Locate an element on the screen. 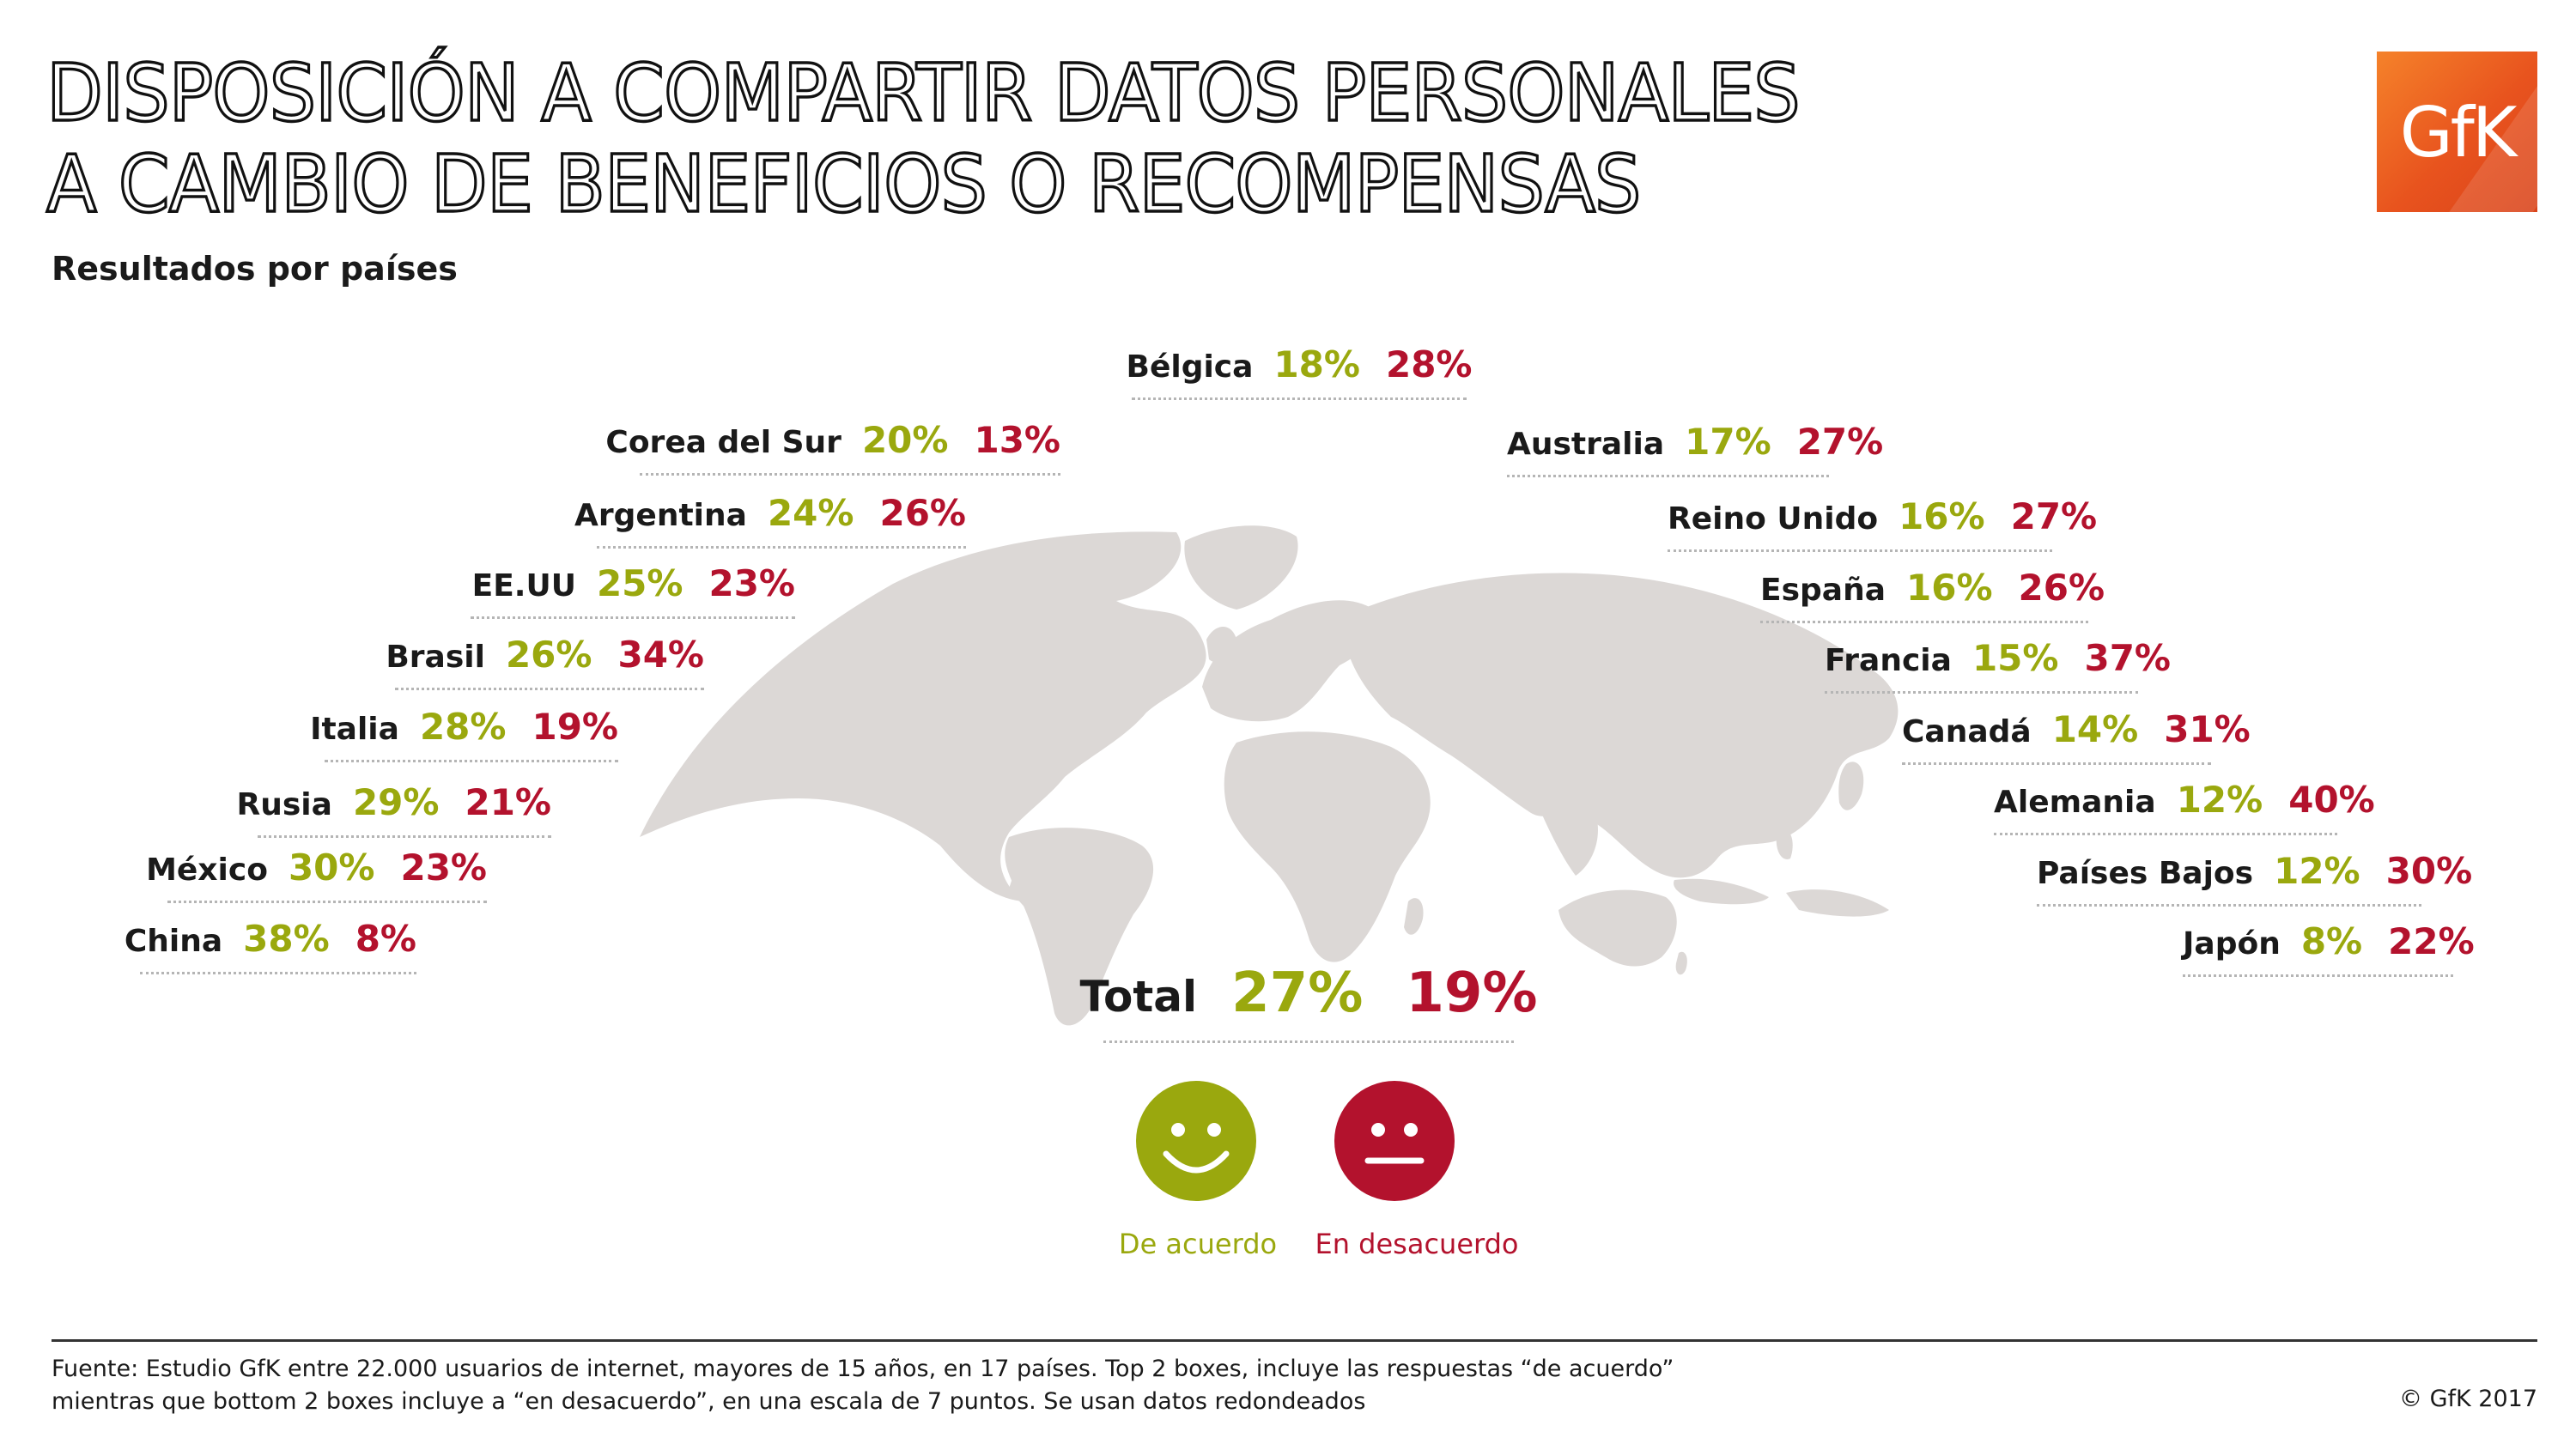 The width and height of the screenshot is (2576, 1450). country-row-brasil: Brasil 26% 34% is located at coordinates (545, 662).